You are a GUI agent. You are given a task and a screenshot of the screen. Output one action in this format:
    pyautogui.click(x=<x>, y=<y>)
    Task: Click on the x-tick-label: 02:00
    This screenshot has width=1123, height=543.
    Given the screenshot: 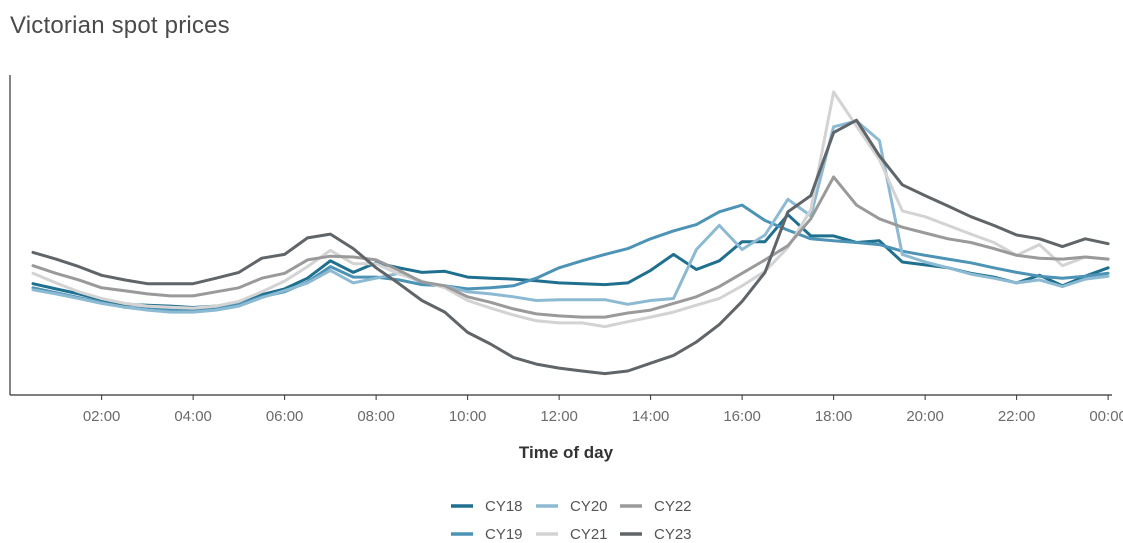 What is the action you would take?
    pyautogui.click(x=102, y=416)
    